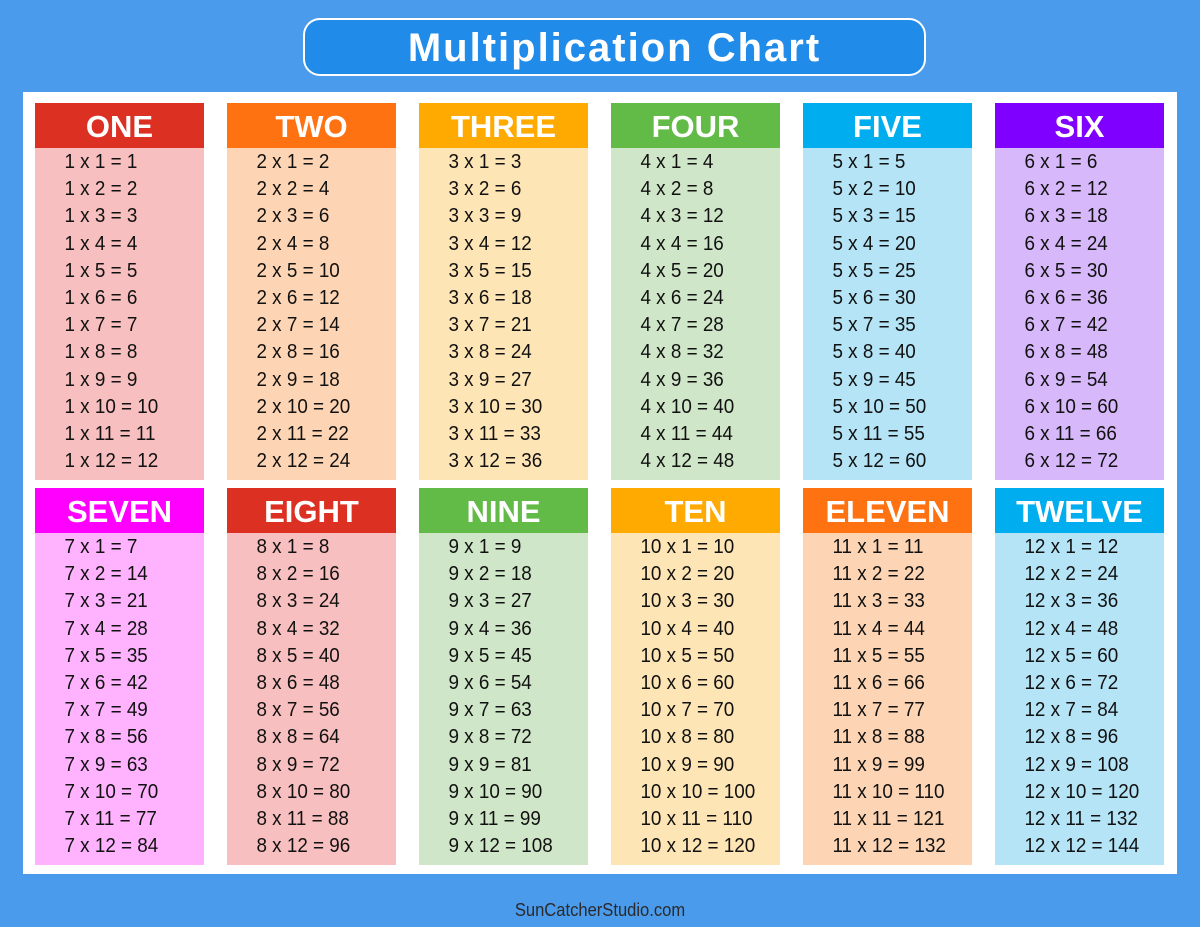  I want to click on table-row: 11 x 3 = 33, so click(878, 601).